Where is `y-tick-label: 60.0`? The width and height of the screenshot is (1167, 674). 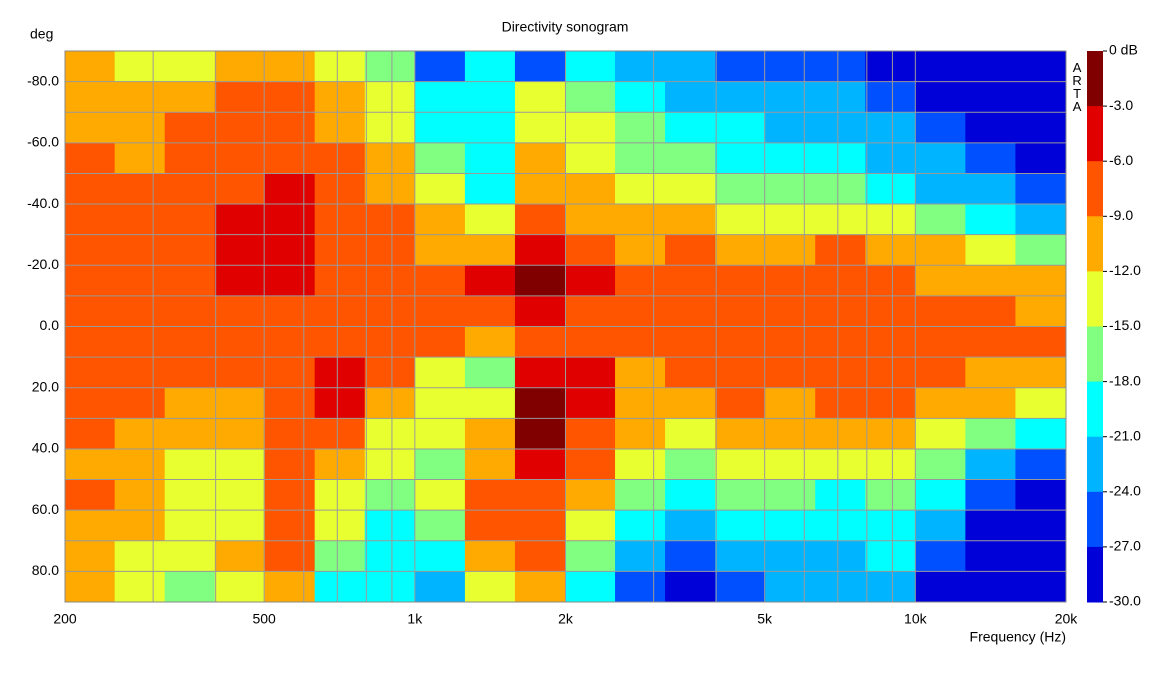 y-tick-label: 60.0 is located at coordinates (45, 509).